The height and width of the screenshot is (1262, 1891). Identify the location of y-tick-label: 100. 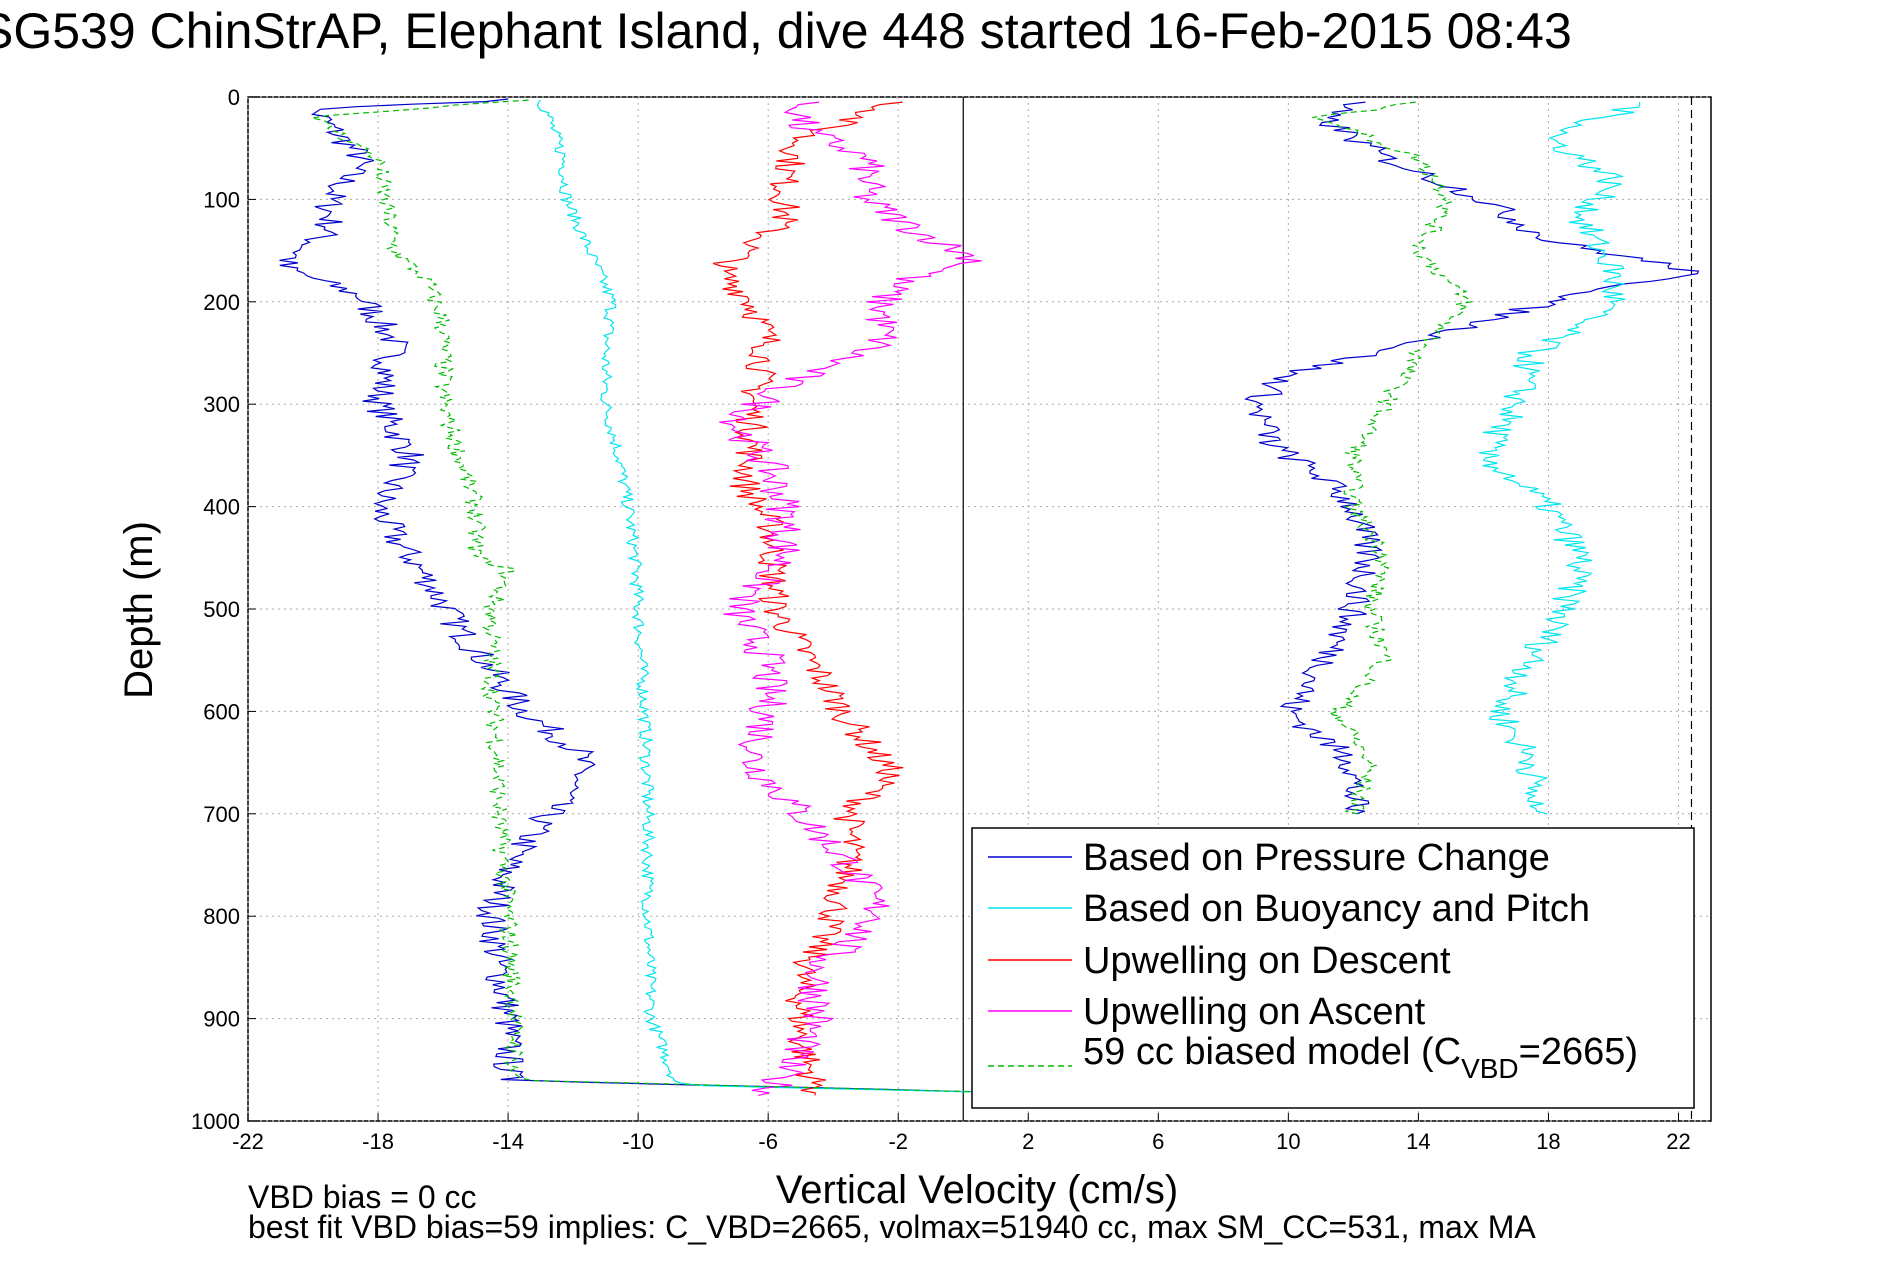
(221, 199).